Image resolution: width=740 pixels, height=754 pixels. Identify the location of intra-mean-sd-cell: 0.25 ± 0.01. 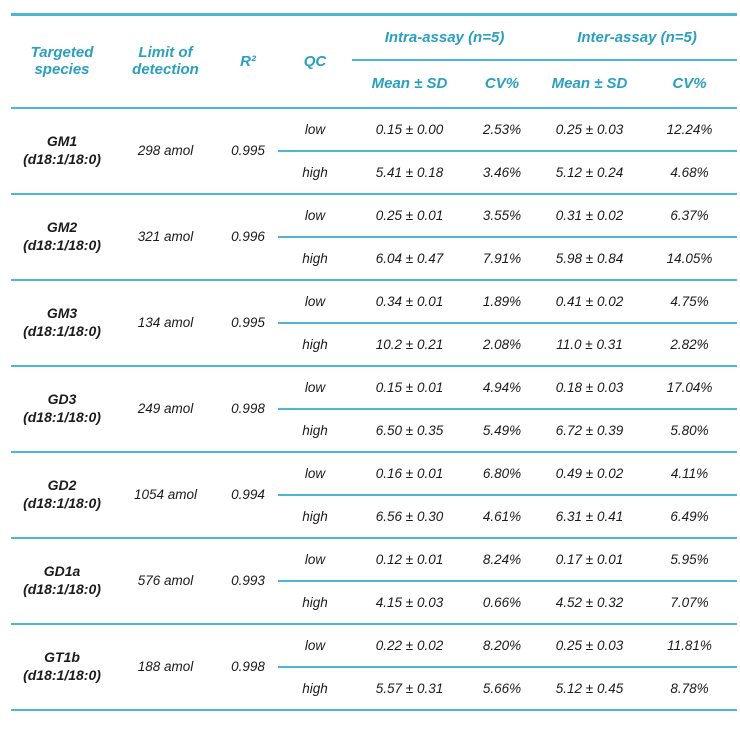
(409, 215).